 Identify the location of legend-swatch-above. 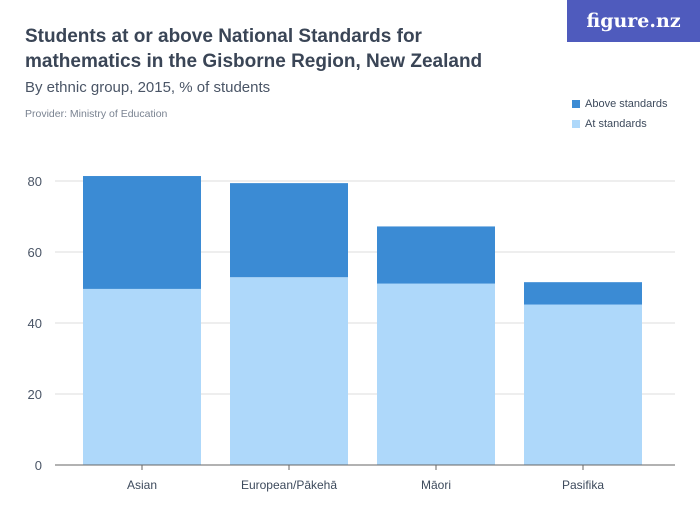
(576, 104).